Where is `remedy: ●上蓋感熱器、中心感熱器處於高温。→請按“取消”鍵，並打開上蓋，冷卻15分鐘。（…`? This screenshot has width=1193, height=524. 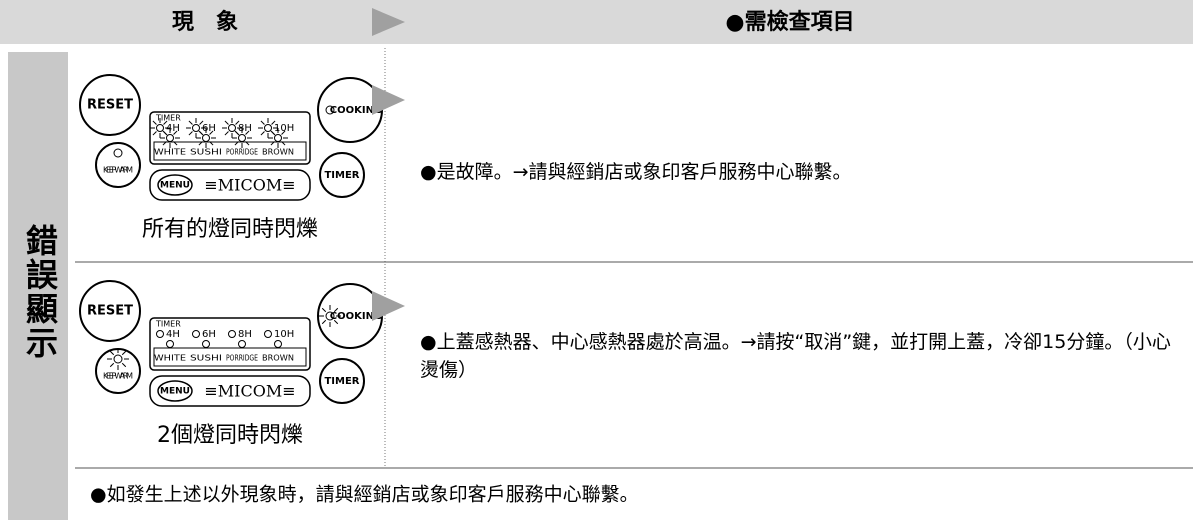
remedy: ●上蓋感熱器、中心感熱器處於高温。→請按“取消”鍵，並打開上蓋，冷卻15分鐘。（… is located at coordinates (795, 356).